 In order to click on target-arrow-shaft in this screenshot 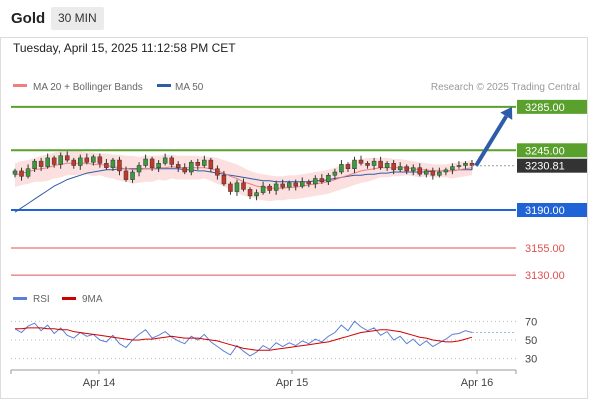, I will do `click(491, 141)`.